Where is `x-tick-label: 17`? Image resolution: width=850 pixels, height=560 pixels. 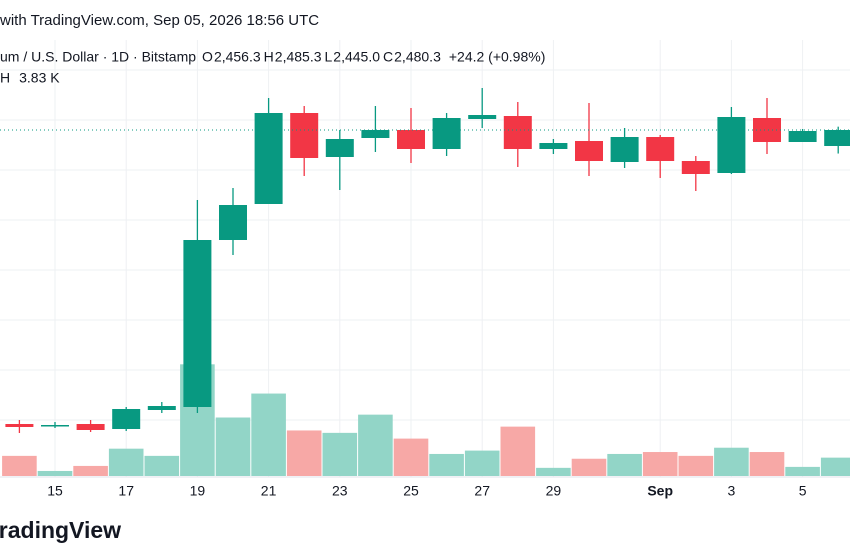 x-tick-label: 17 is located at coordinates (126, 491).